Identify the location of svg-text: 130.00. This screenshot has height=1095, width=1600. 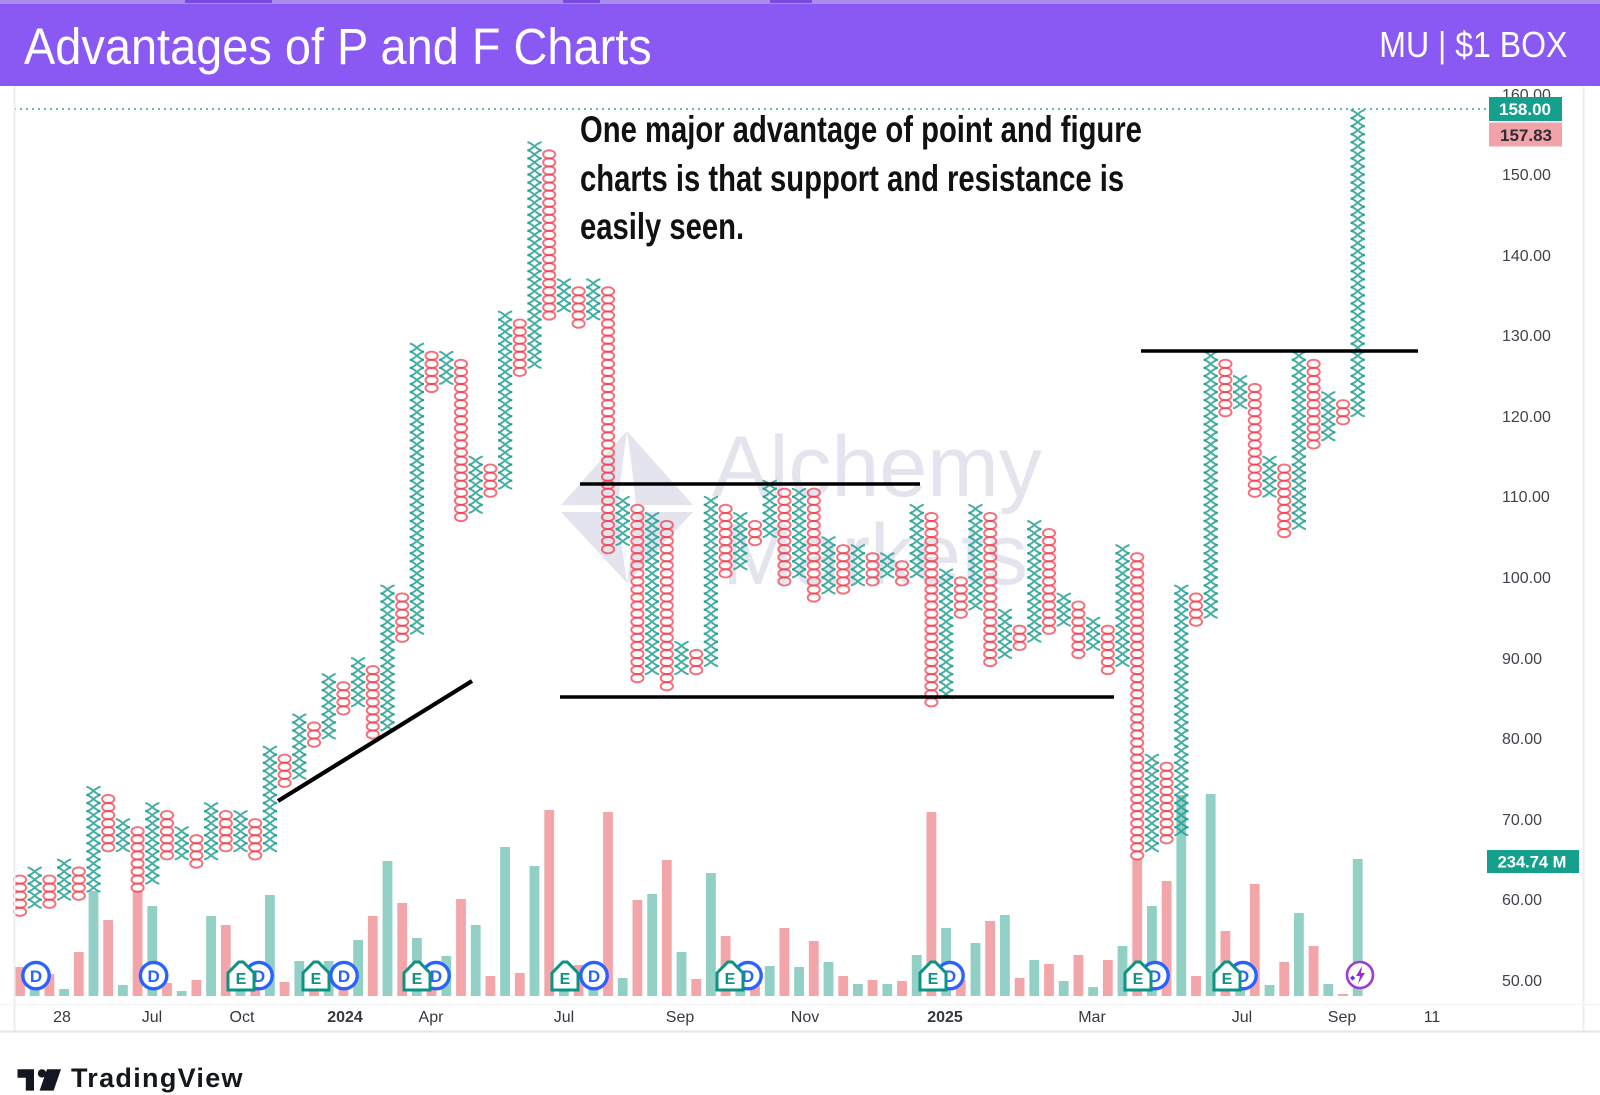
(1526, 336).